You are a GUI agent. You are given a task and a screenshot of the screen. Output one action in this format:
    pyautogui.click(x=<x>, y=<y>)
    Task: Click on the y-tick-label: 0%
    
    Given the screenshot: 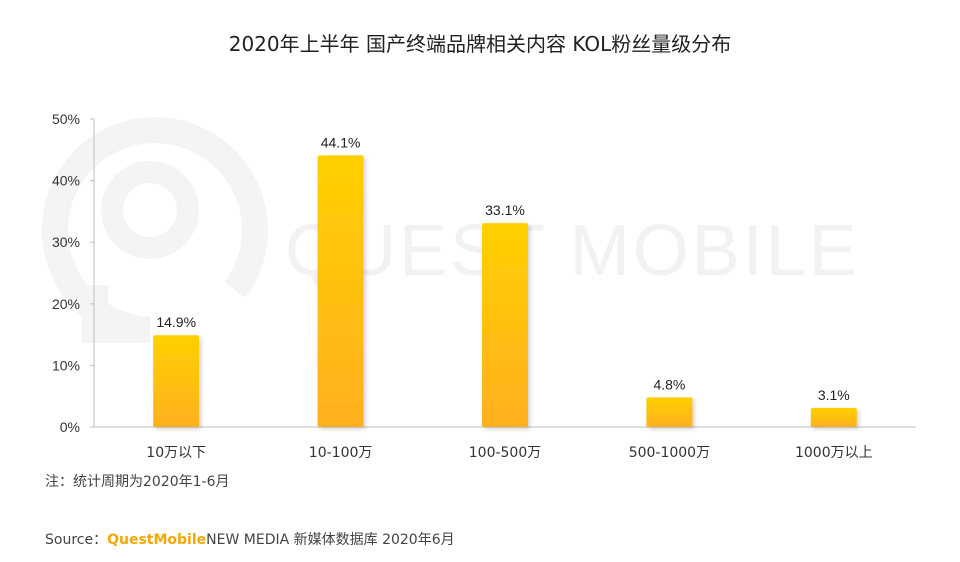 What is the action you would take?
    pyautogui.click(x=70, y=427)
    